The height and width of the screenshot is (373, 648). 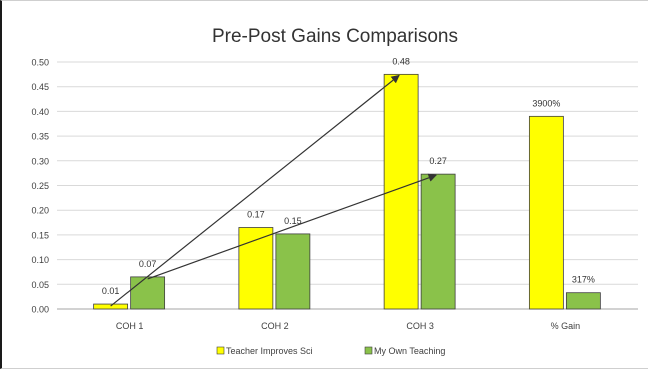 I want to click on bar--gain-series-2, so click(x=583, y=301).